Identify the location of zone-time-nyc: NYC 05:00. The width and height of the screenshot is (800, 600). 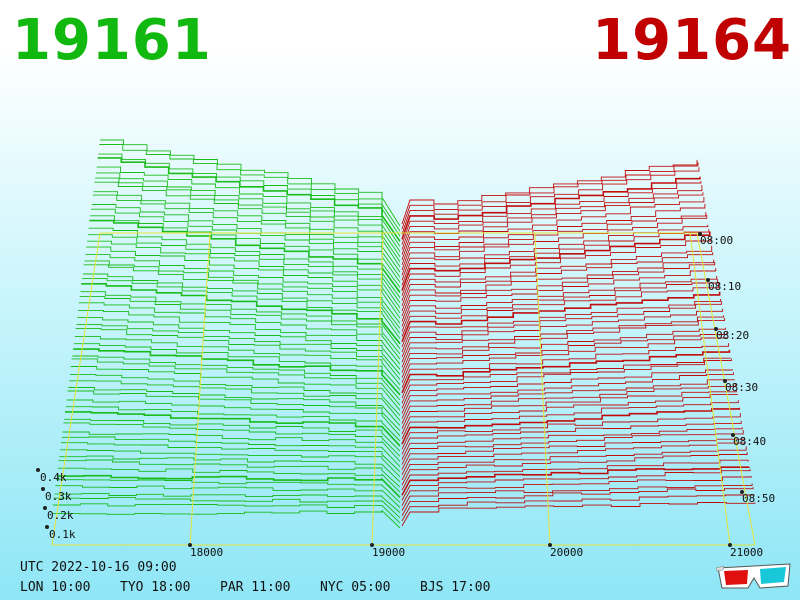
(355, 587).